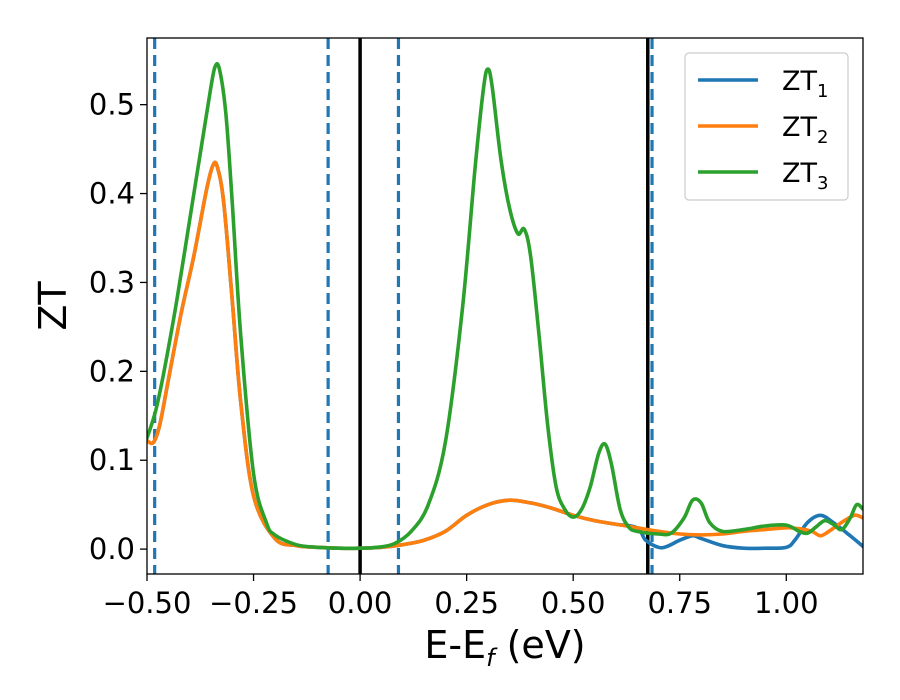  I want to click on y-tick-label: 0.4, so click(112, 194).